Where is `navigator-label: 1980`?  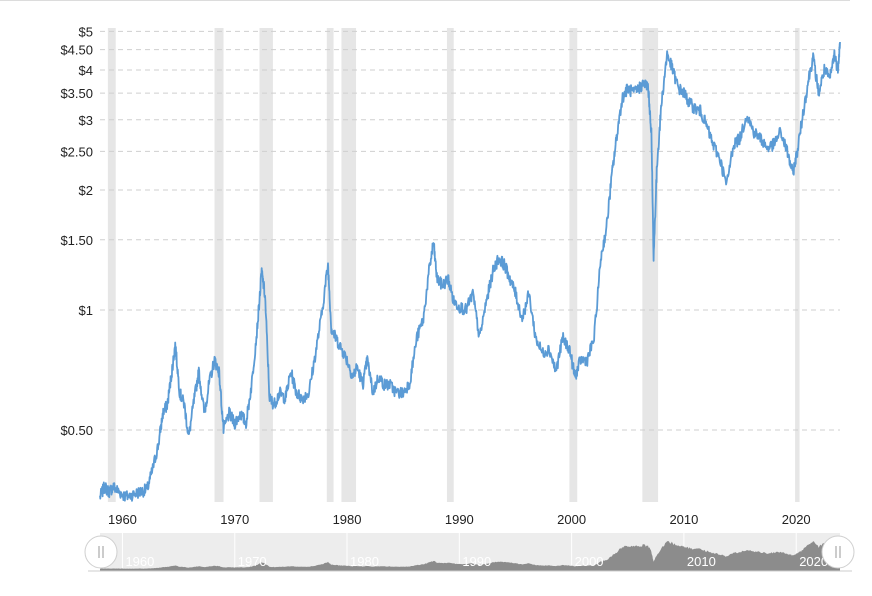
navigator-label: 1980 is located at coordinates (364, 561).